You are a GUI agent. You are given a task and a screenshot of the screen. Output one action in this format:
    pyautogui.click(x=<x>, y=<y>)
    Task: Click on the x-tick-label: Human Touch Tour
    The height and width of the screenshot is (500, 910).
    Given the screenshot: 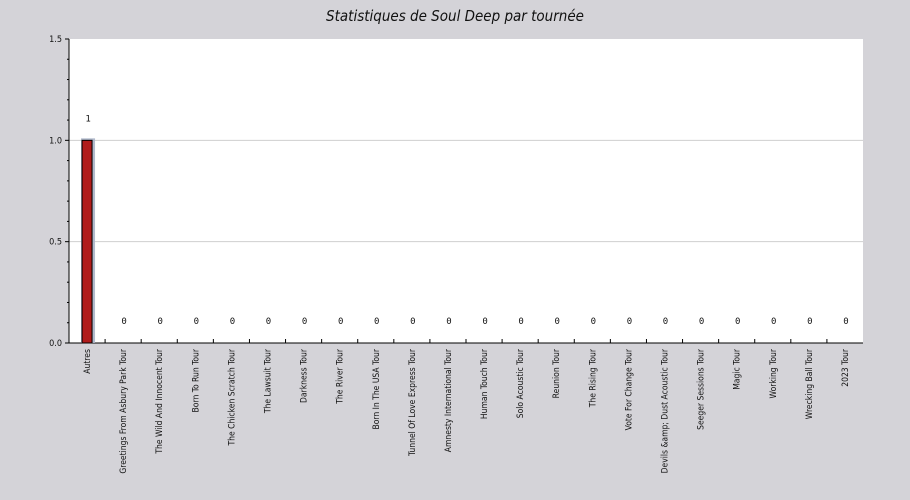 What is the action you would take?
    pyautogui.click(x=485, y=383)
    